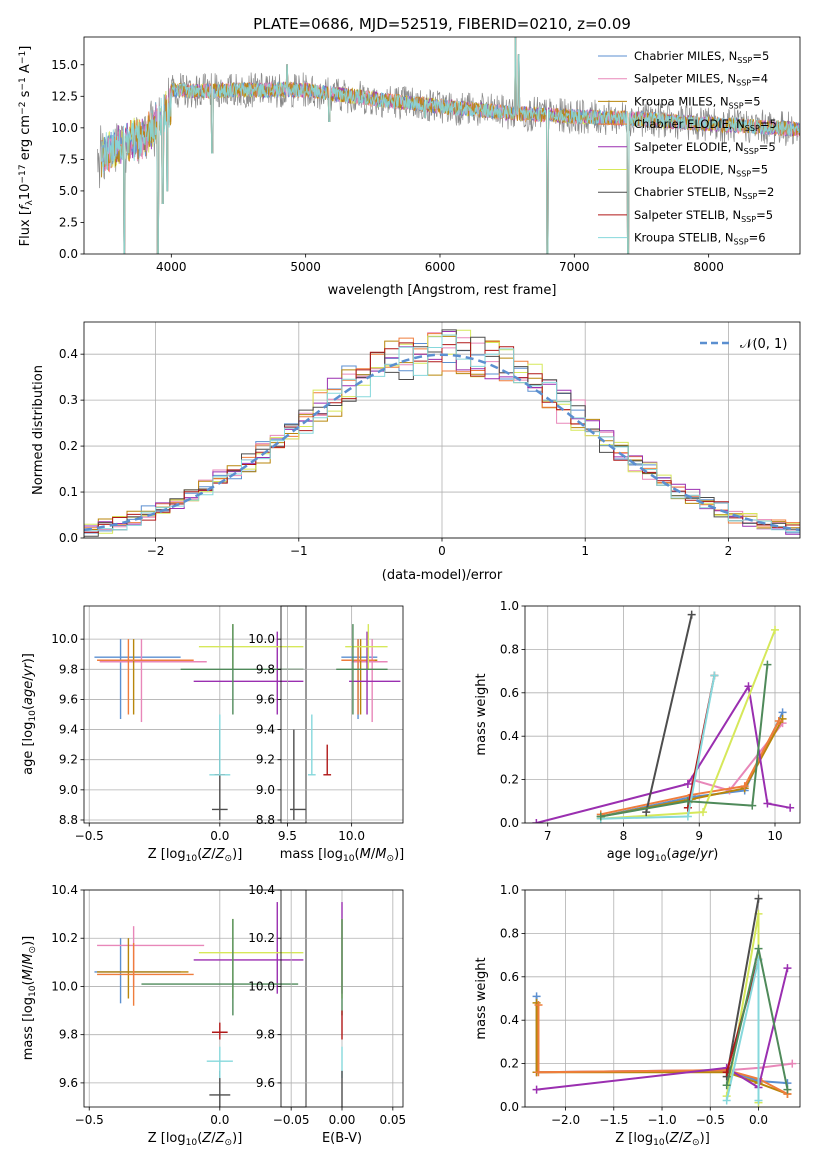 This screenshot has width=819, height=1170. Describe the element at coordinates (342, 855) in the screenshot. I see `x-axis-label: mass [log10(M/M⊙)]` at that location.